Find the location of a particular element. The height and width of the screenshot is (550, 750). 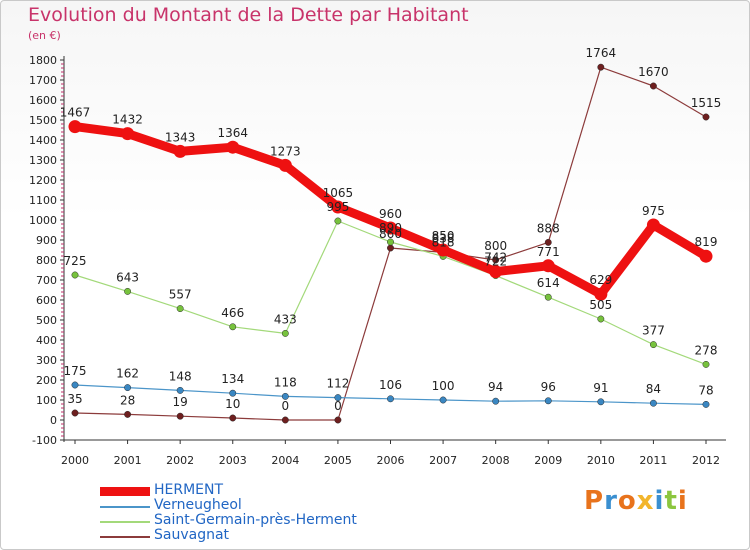

data-label: 1515 is located at coordinates (706, 103).